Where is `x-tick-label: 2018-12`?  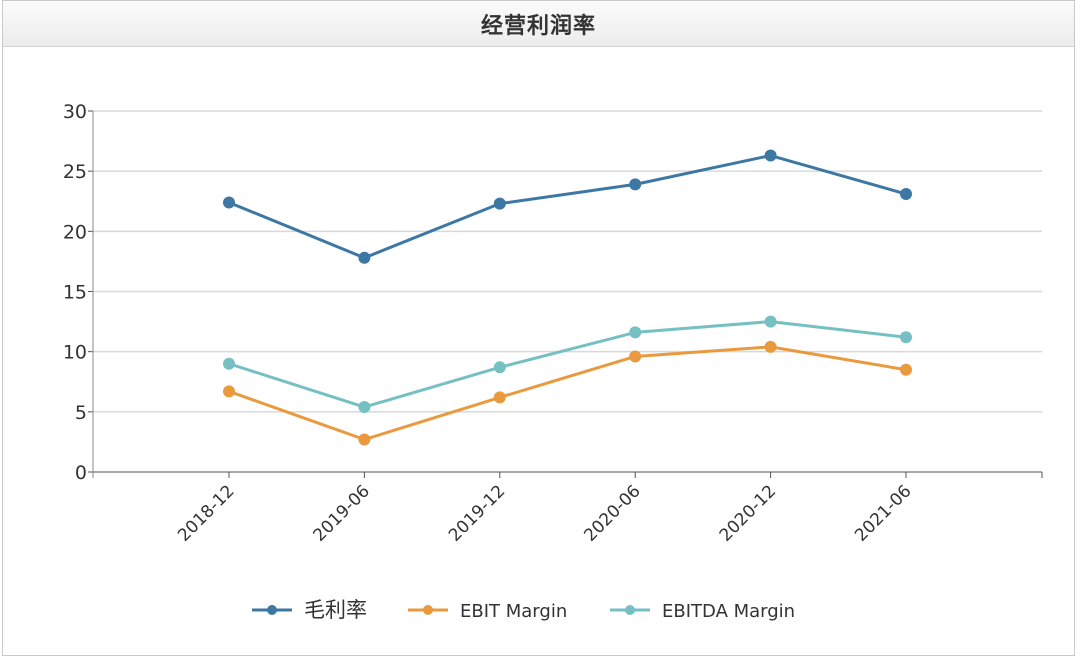
x-tick-label: 2018-12 is located at coordinates (206, 513).